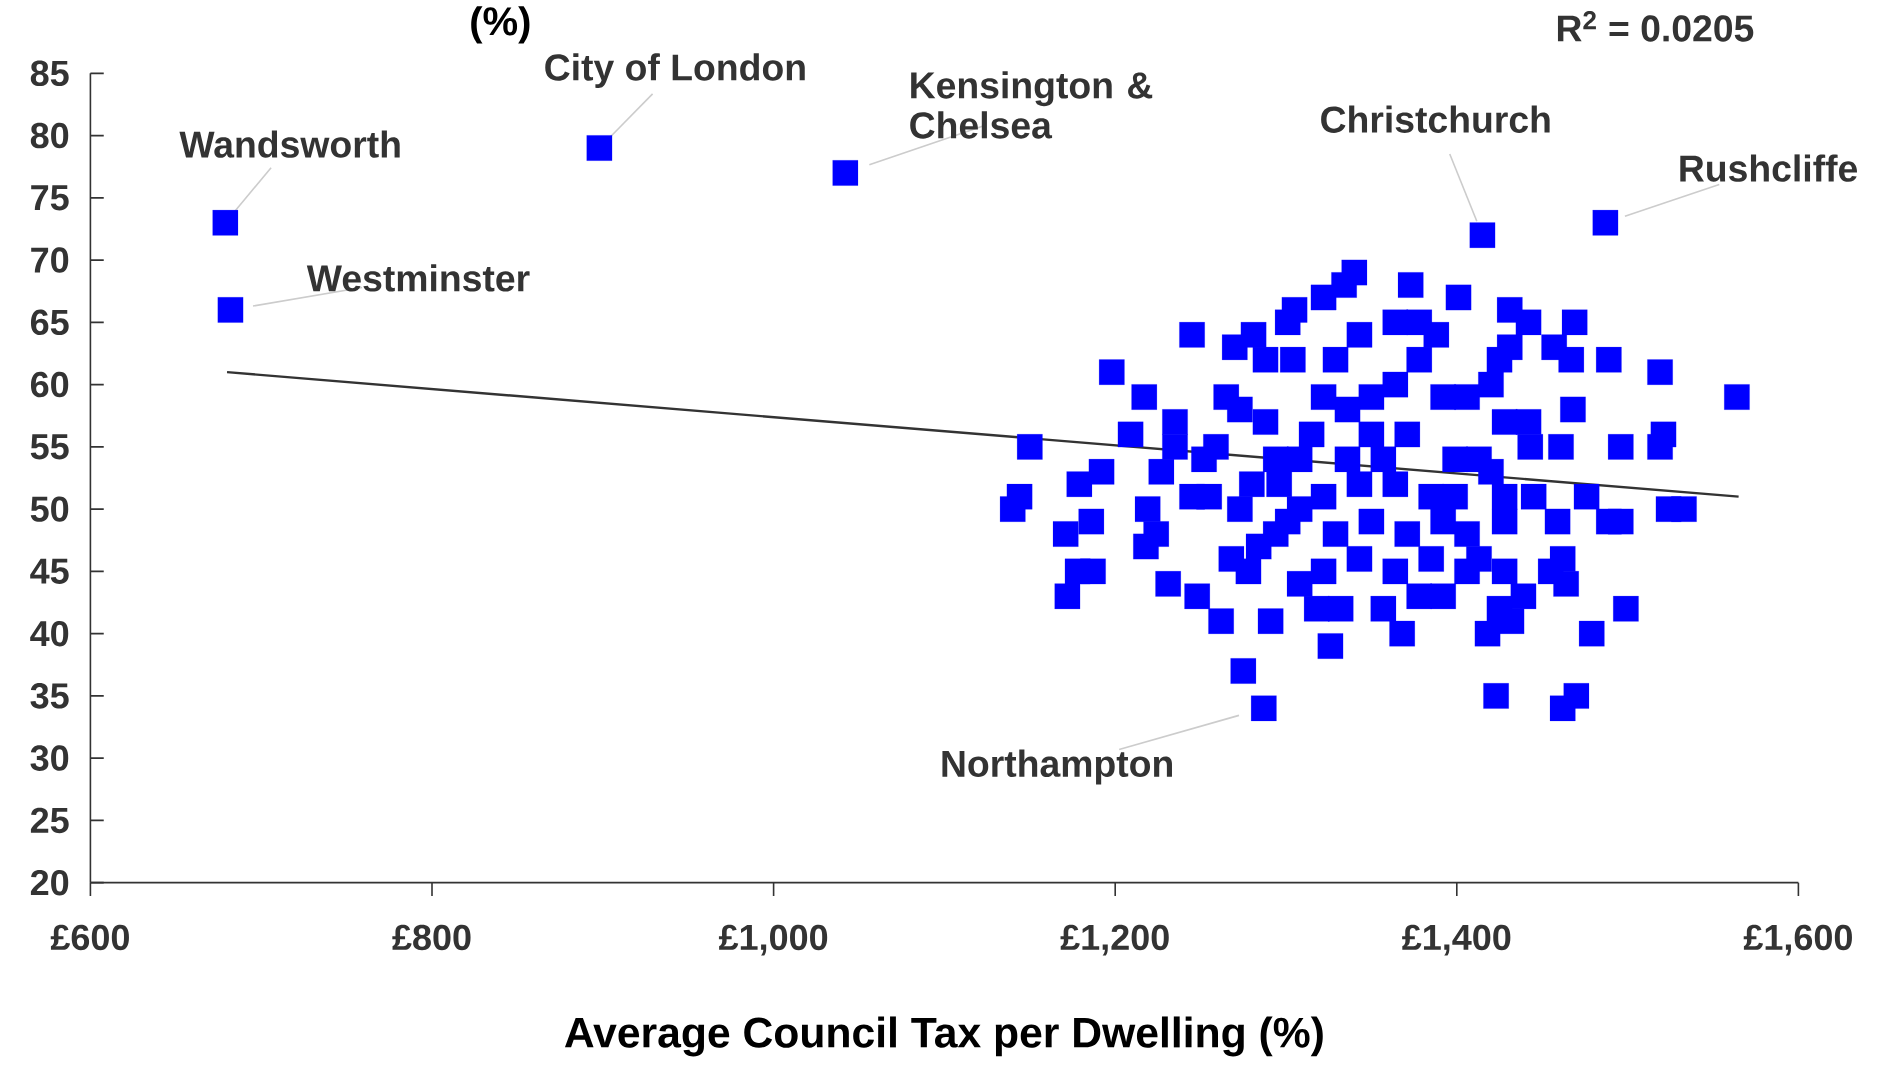 The image size is (1889, 1066). I want to click on annotation: Westminster, so click(418, 278).